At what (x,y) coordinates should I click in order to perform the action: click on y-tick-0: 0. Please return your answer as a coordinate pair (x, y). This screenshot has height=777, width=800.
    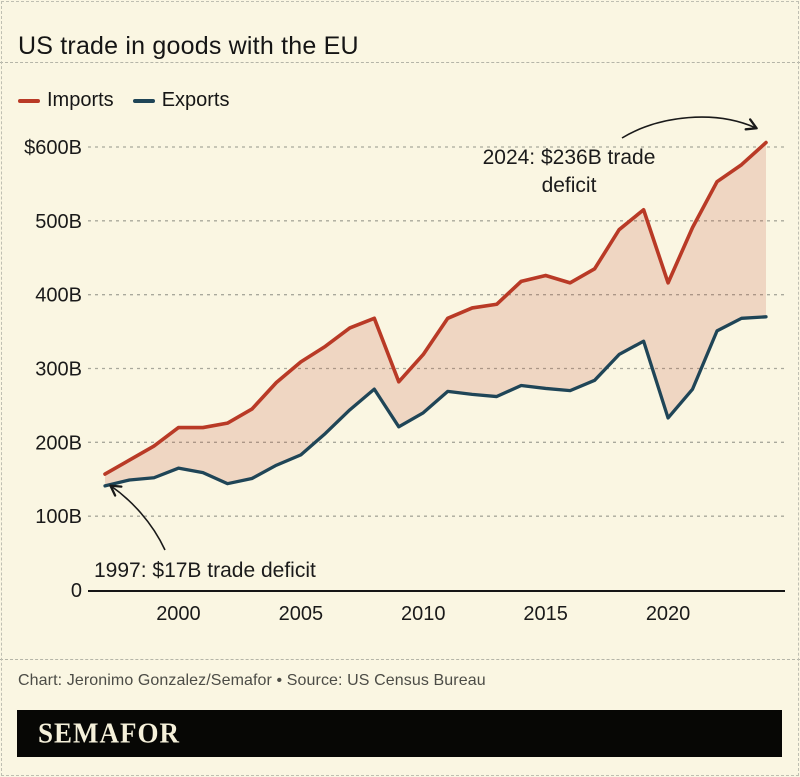
    Looking at the image, I should click on (76, 591).